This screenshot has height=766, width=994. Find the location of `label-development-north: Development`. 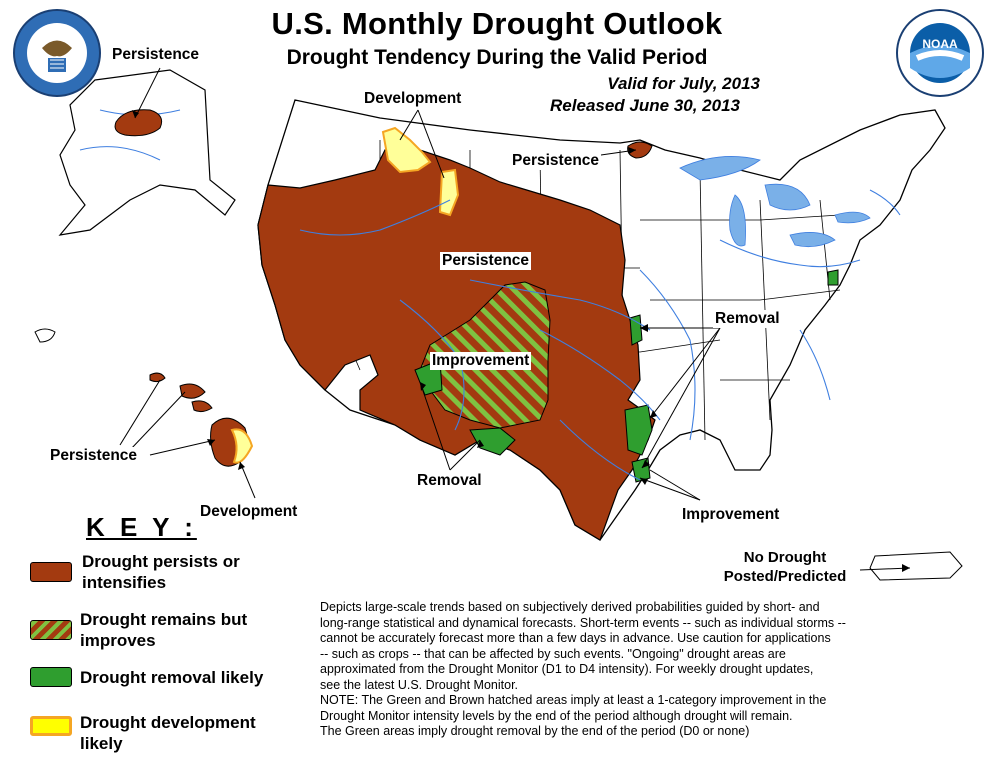

label-development-north: Development is located at coordinates (413, 99).